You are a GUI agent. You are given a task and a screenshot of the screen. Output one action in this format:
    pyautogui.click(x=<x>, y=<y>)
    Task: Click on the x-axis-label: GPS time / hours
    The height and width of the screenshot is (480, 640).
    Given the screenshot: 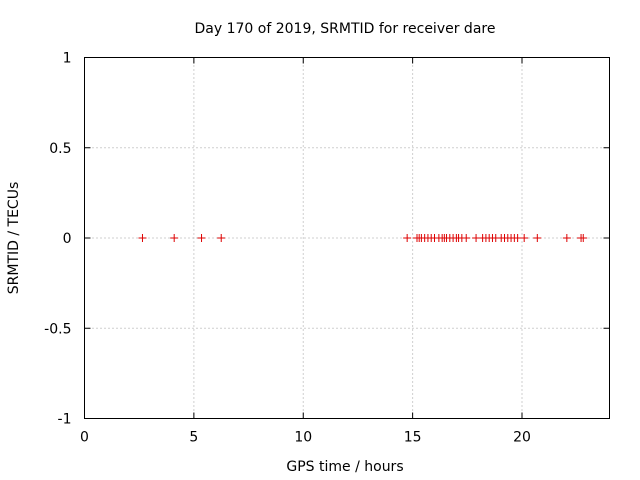 What is the action you would take?
    pyautogui.click(x=344, y=467)
    